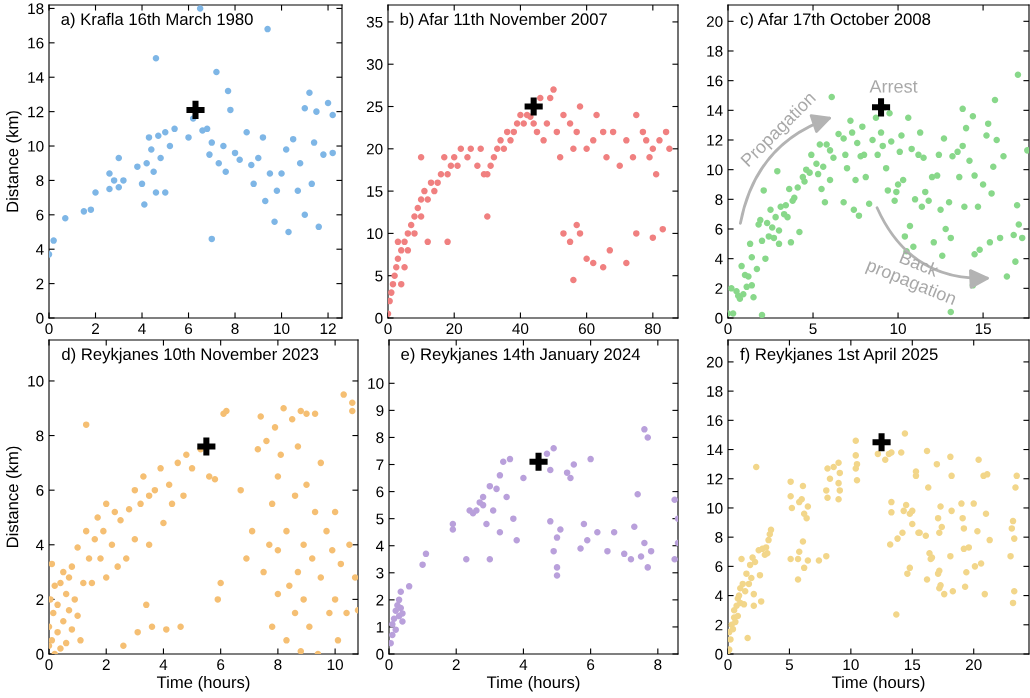  What do you see at coordinates (586, 329) in the screenshot?
I see `x-tick-label: 60` at bounding box center [586, 329].